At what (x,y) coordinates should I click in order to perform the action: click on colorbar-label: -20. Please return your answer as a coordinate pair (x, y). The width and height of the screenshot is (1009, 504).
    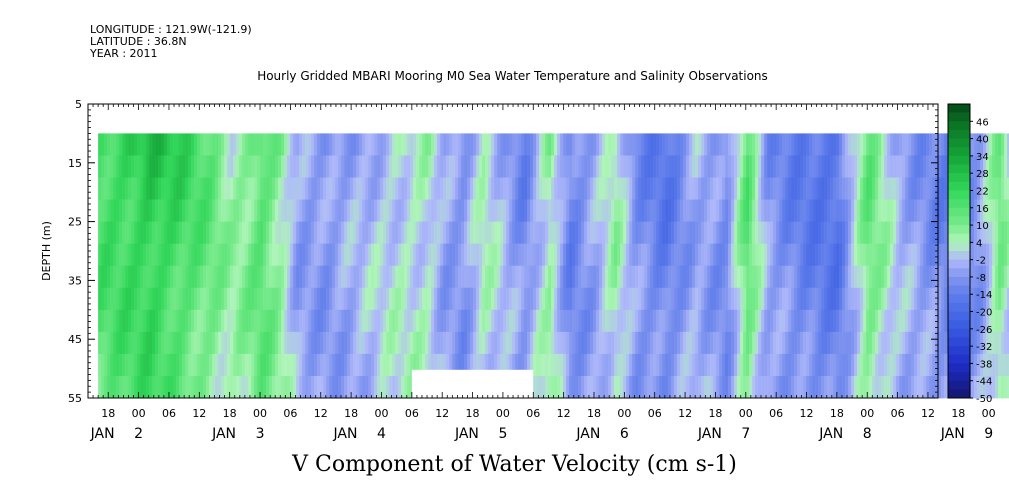
    Looking at the image, I should click on (984, 313).